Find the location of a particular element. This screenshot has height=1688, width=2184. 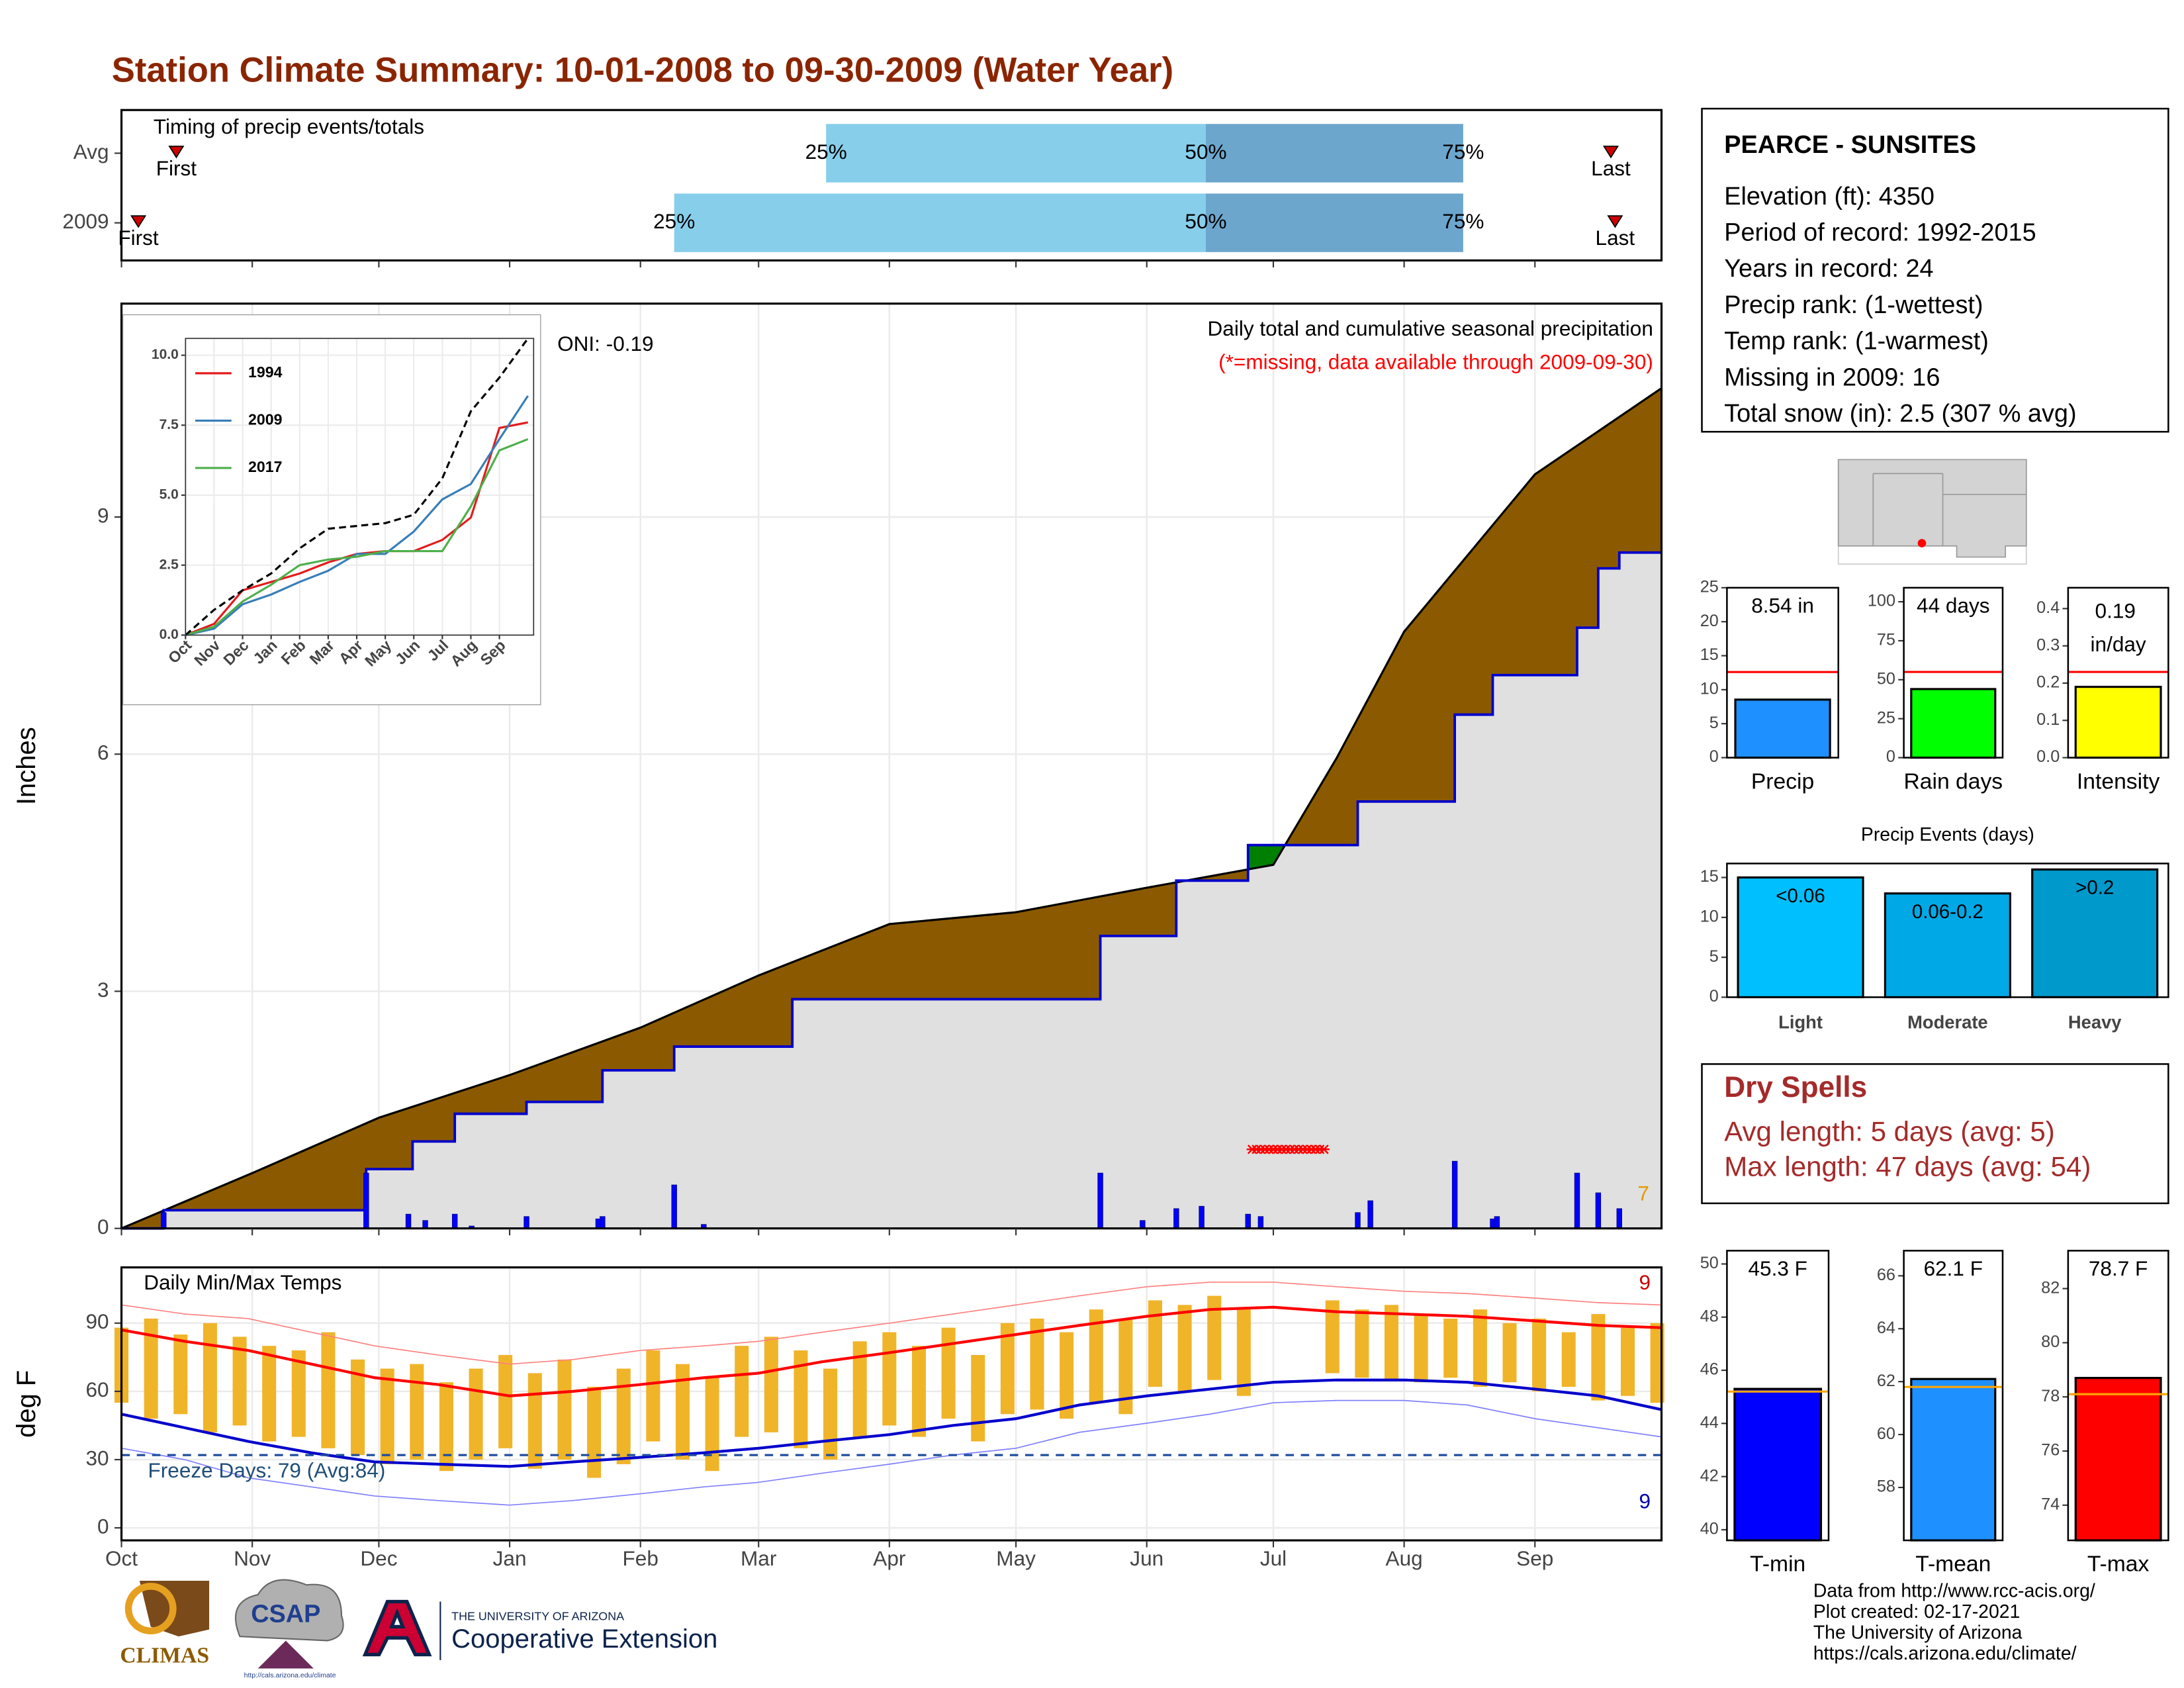

csap-url: http://cals.arizona.edu/climate is located at coordinates (290, 1675).